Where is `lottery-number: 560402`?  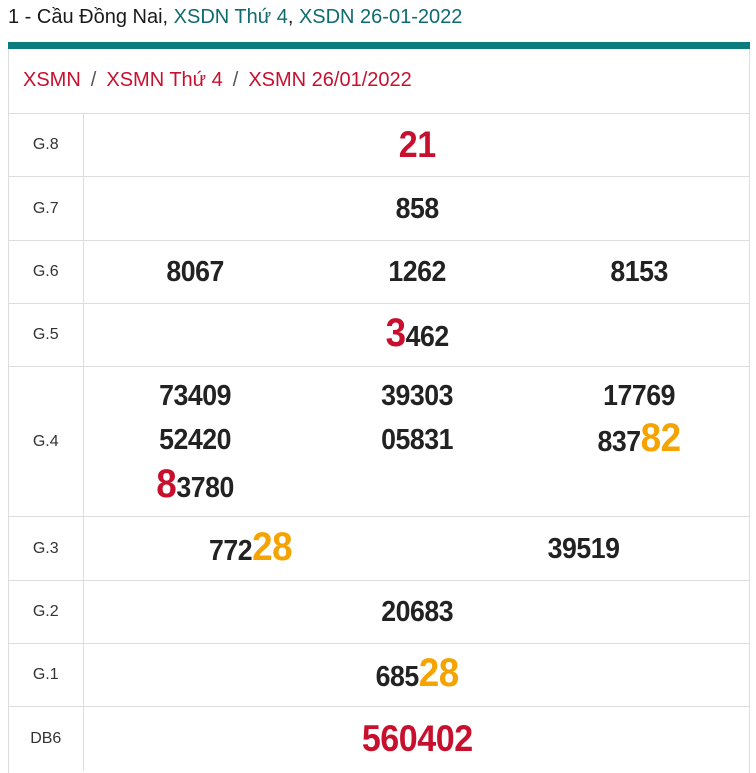
lottery-number: 560402 is located at coordinates (416, 739).